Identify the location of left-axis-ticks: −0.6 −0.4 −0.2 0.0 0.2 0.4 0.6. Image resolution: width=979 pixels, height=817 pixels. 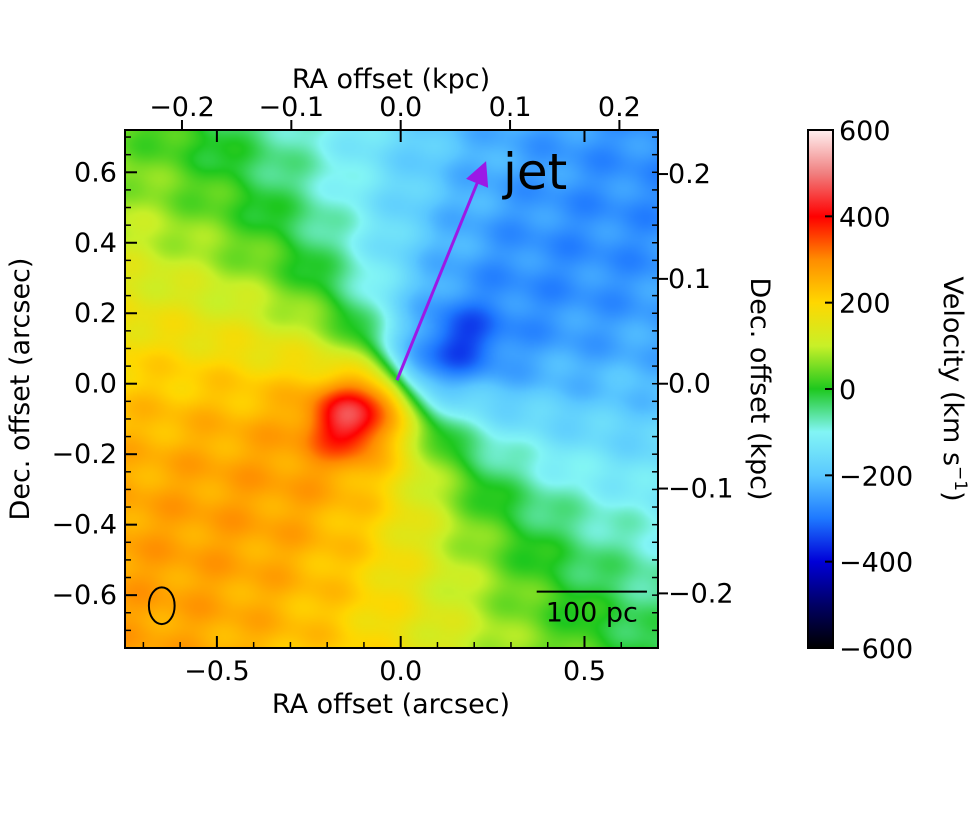
(94, 384).